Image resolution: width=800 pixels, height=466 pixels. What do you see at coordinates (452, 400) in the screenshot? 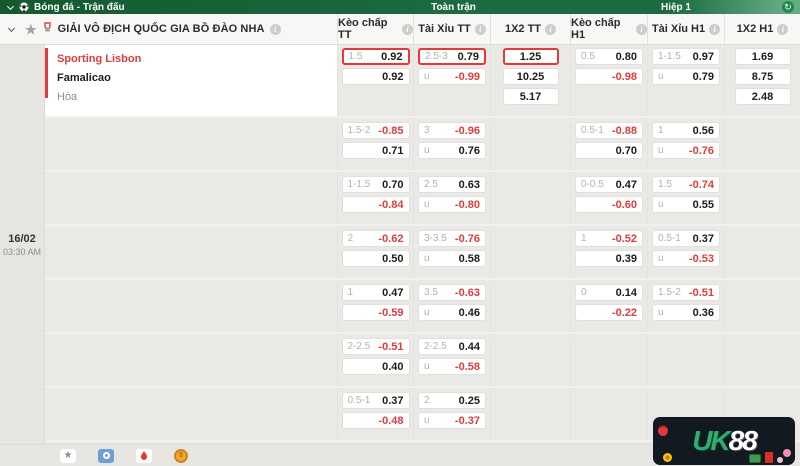
I see `odds-ou-tt-top: 2 0.25` at bounding box center [452, 400].